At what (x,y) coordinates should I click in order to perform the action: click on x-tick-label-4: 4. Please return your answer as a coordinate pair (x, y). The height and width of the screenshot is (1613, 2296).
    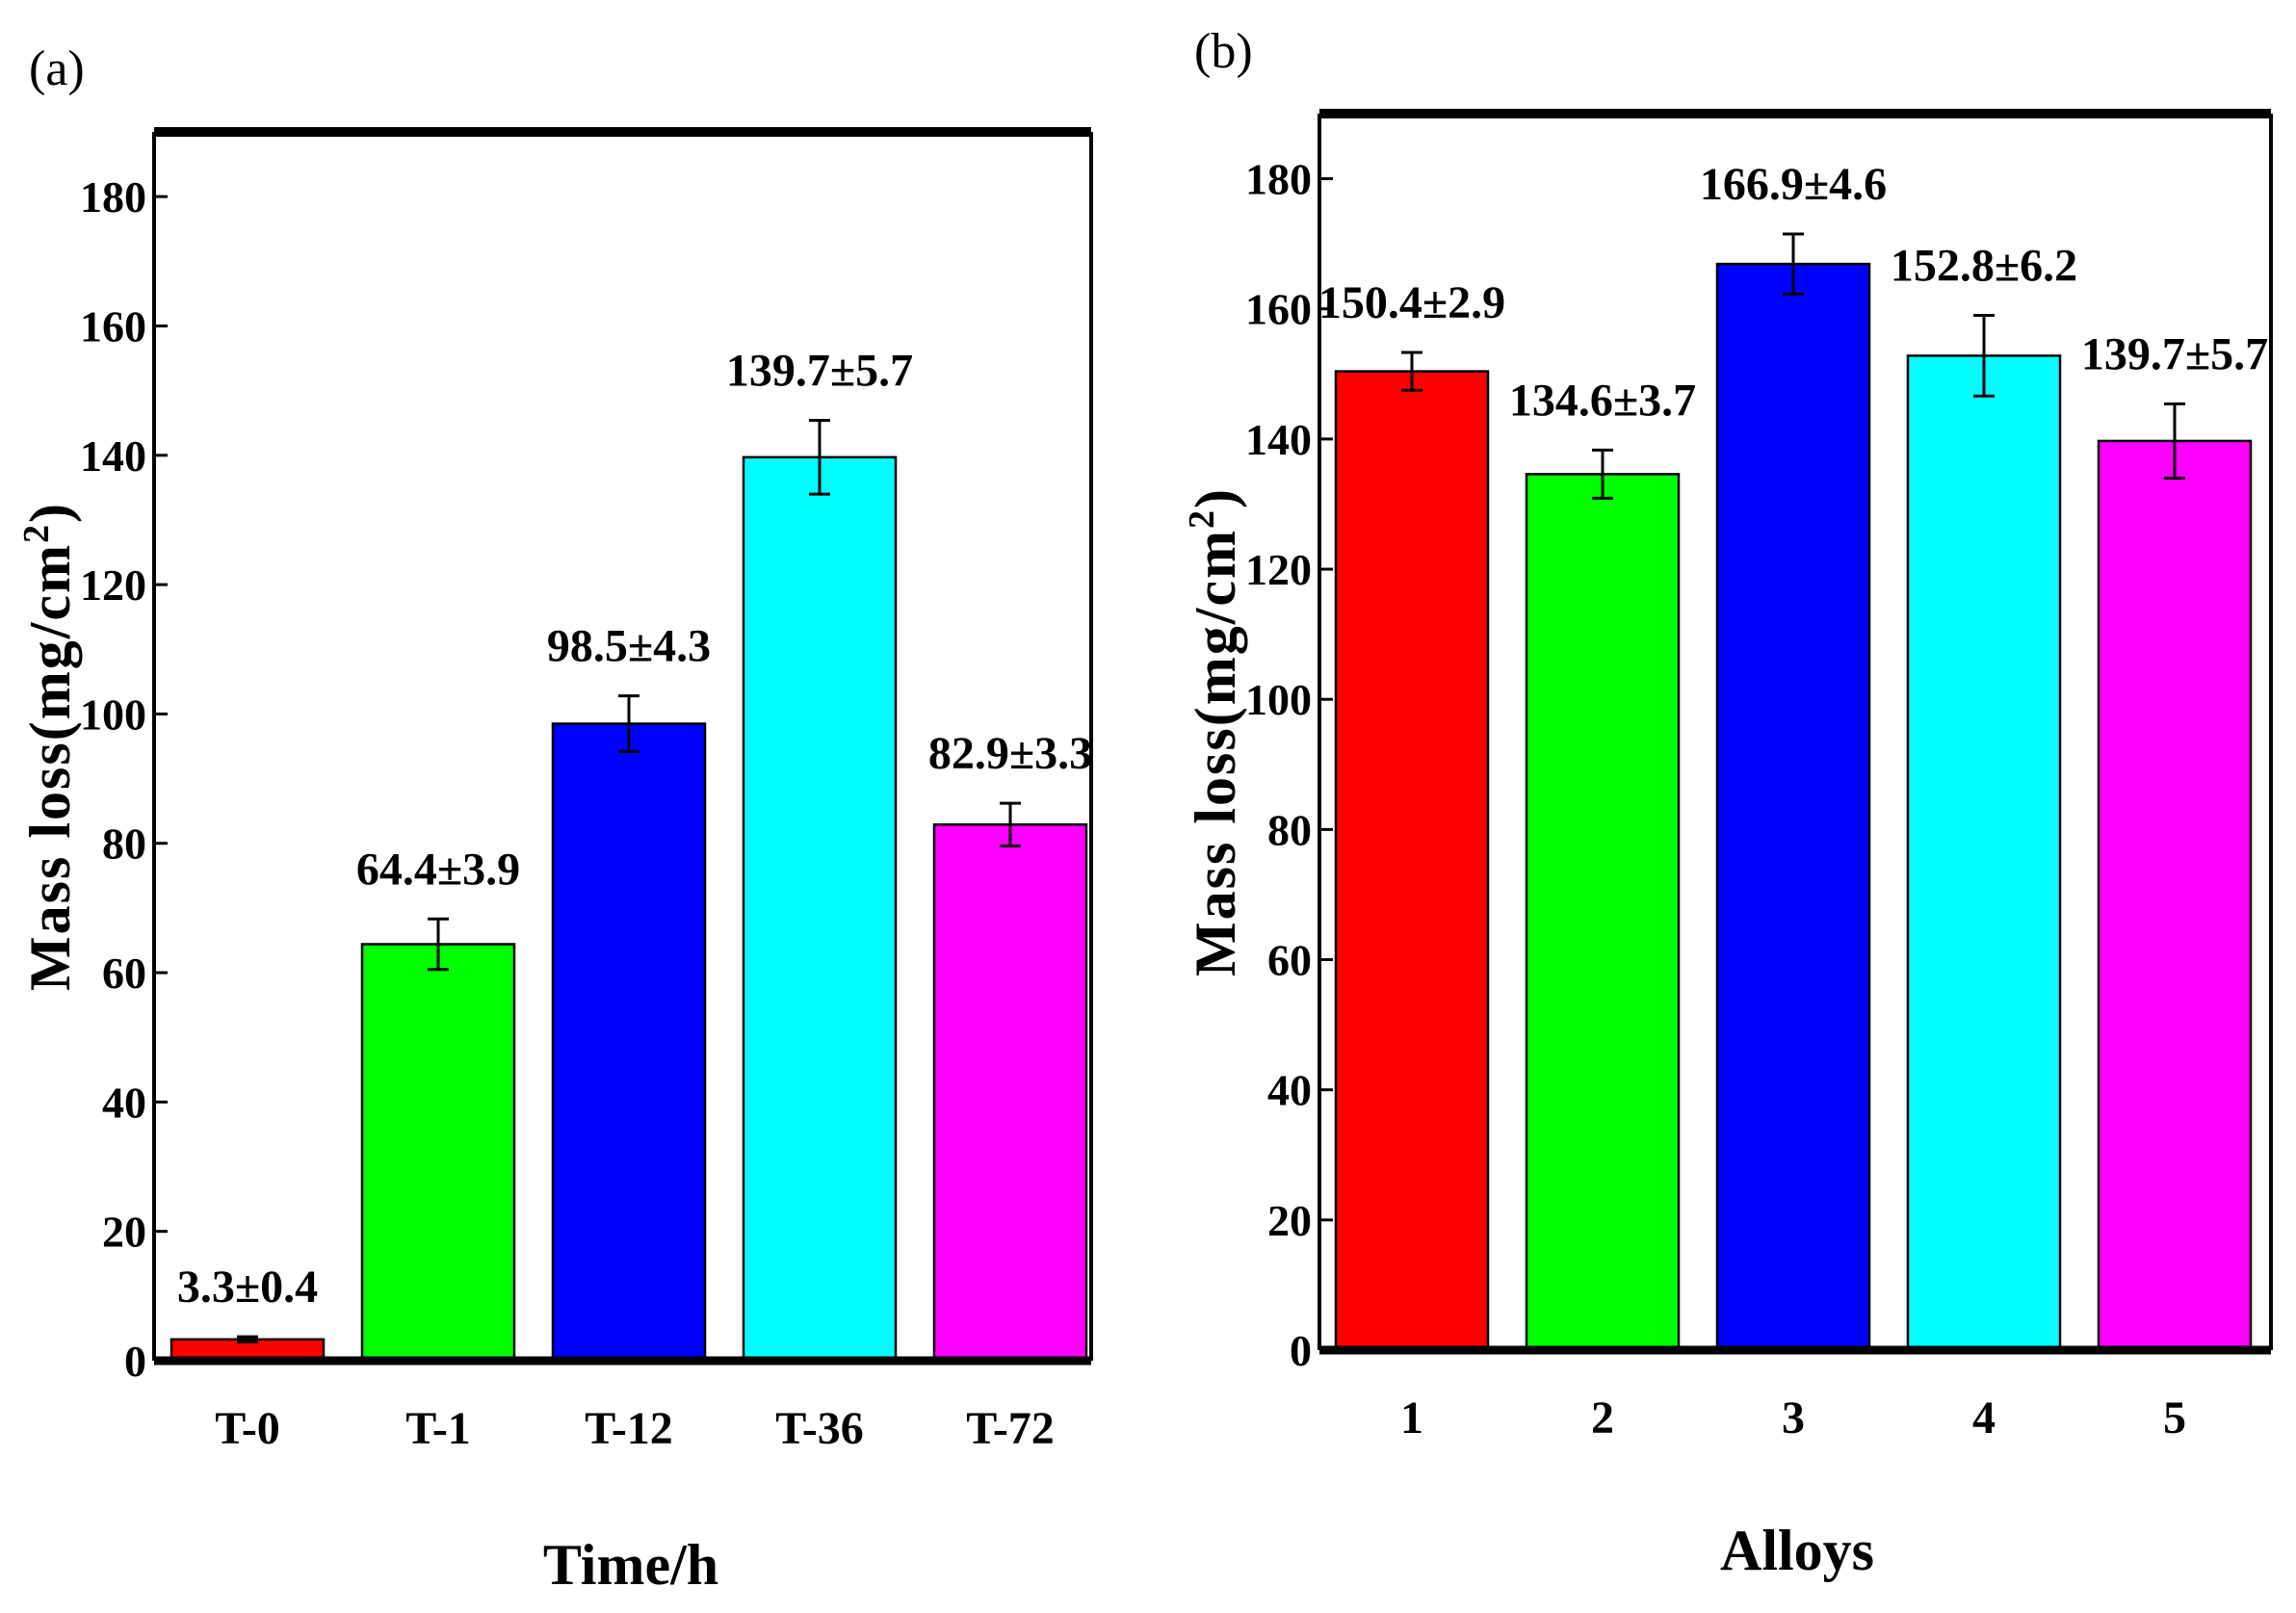
    Looking at the image, I should click on (1984, 1418).